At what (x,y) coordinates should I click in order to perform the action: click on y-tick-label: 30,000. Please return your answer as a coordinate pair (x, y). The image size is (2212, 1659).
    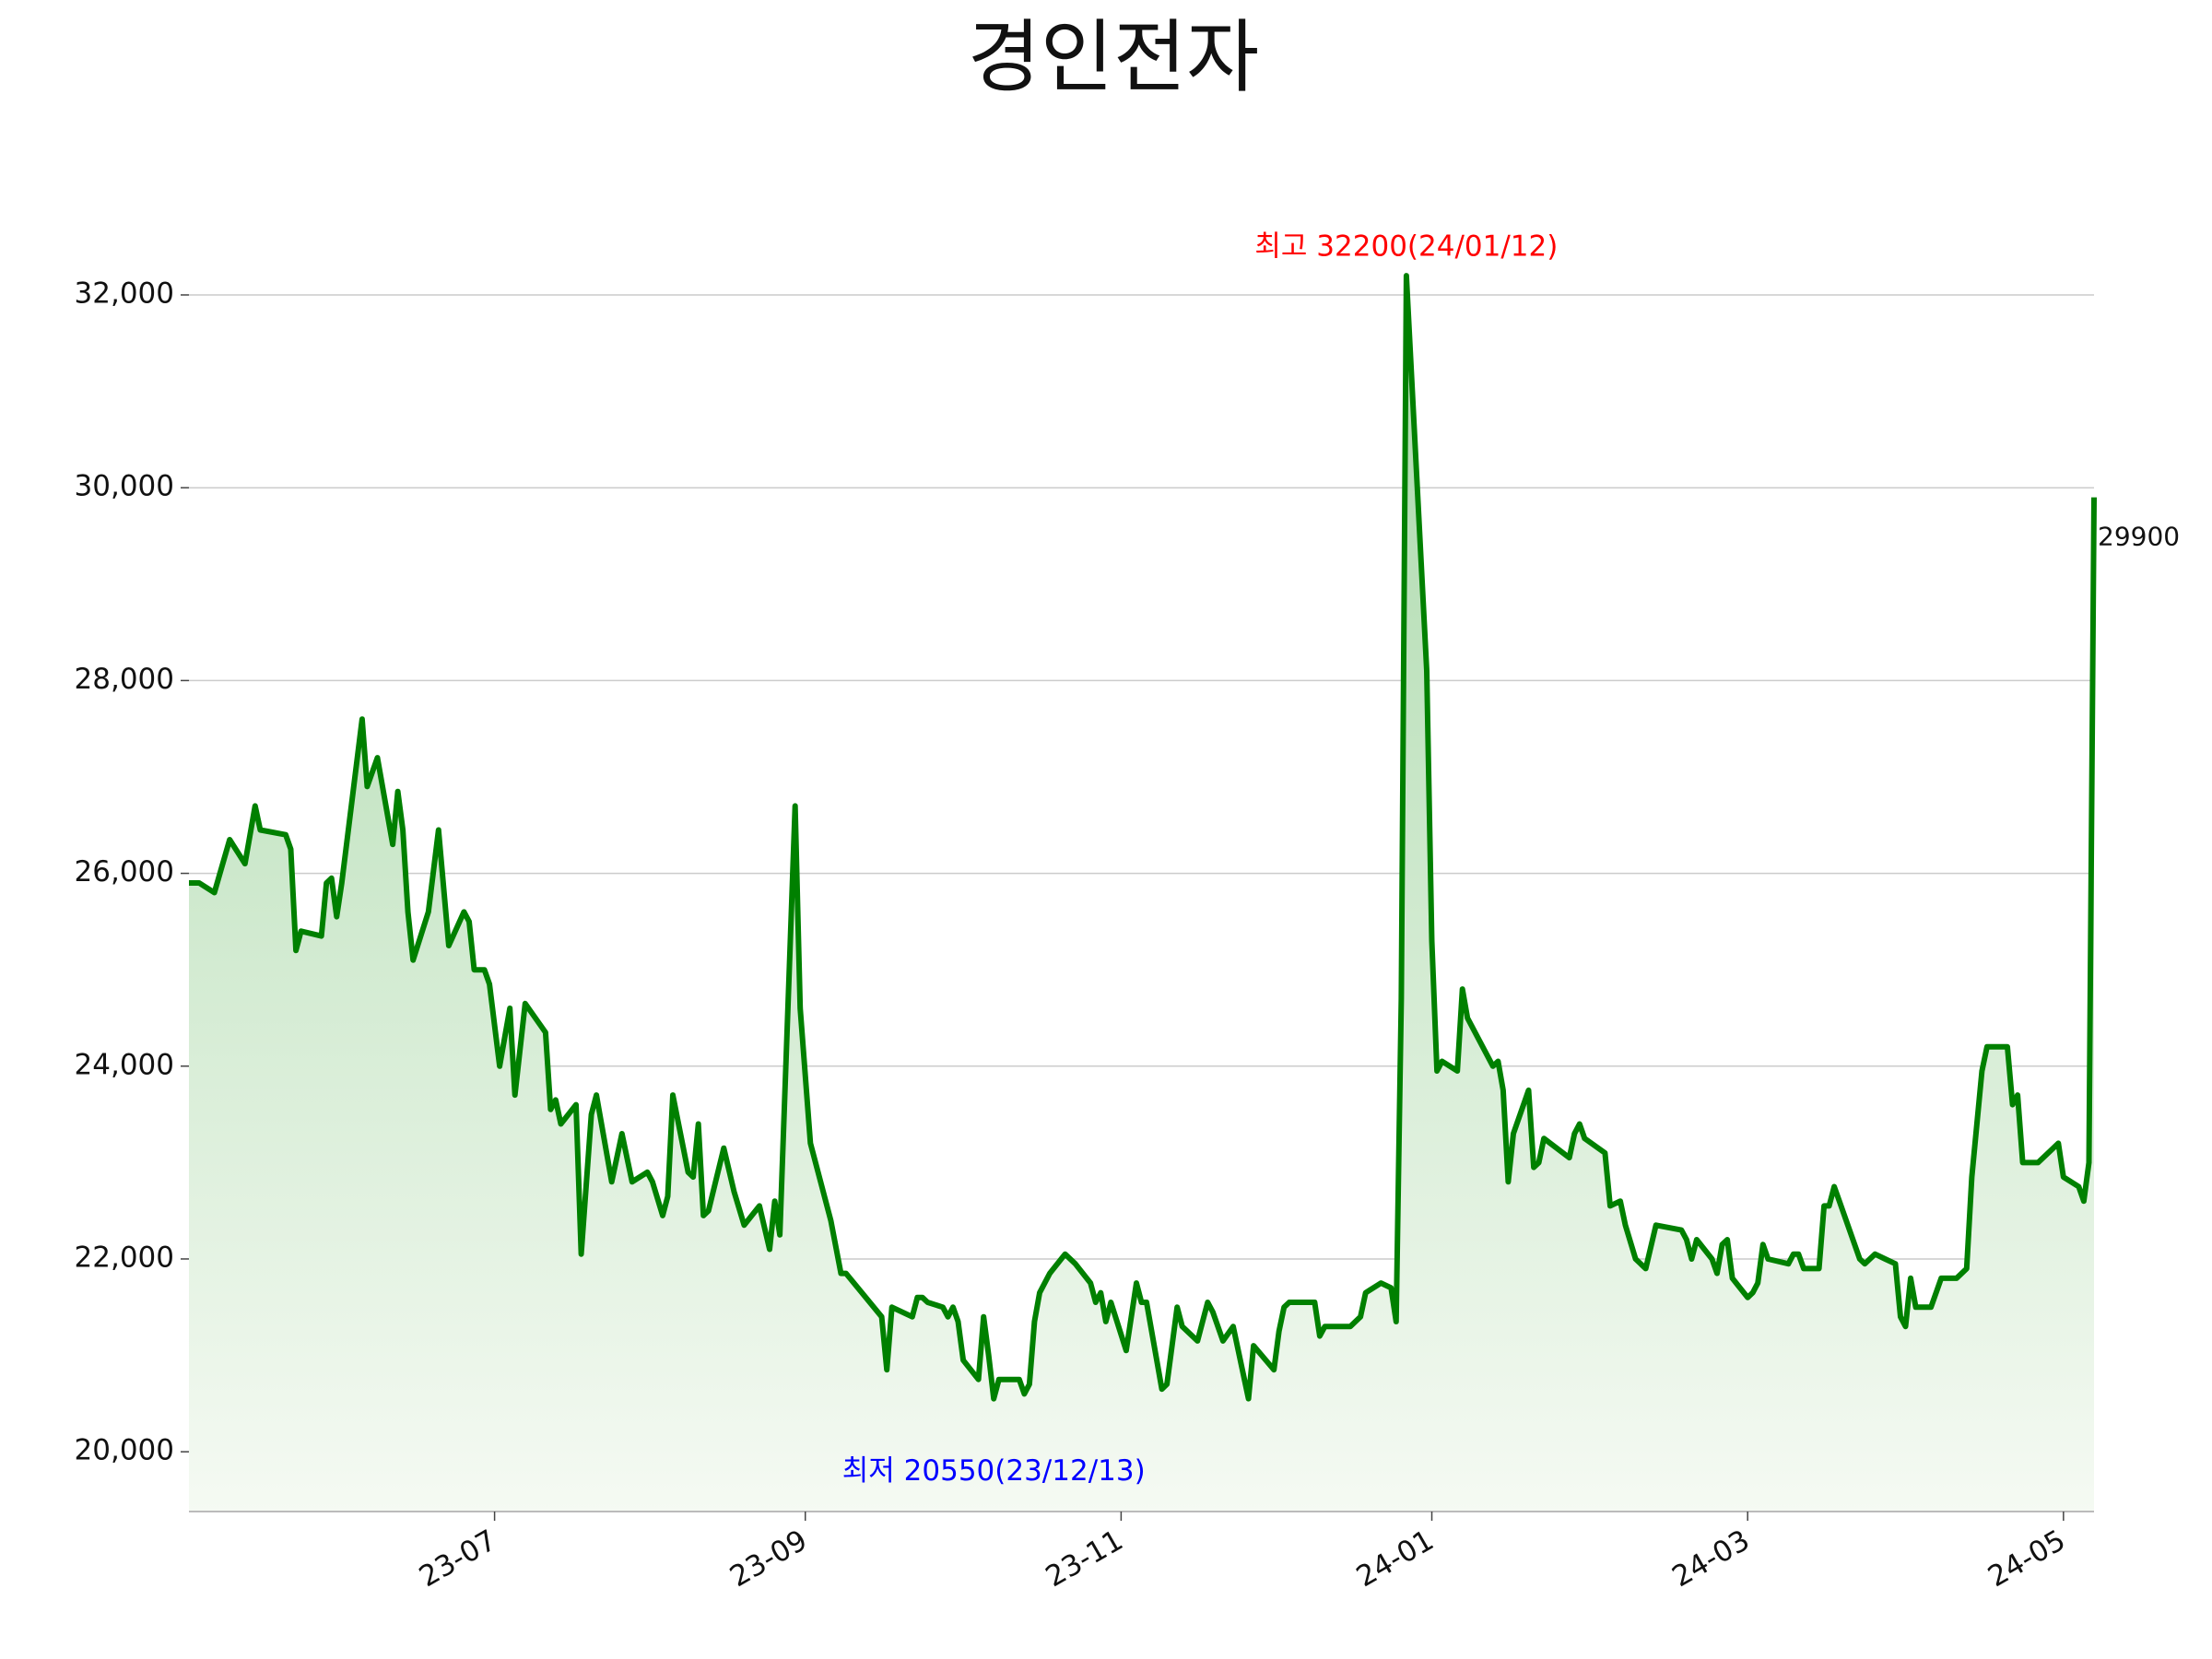
    Looking at the image, I should click on (124, 486).